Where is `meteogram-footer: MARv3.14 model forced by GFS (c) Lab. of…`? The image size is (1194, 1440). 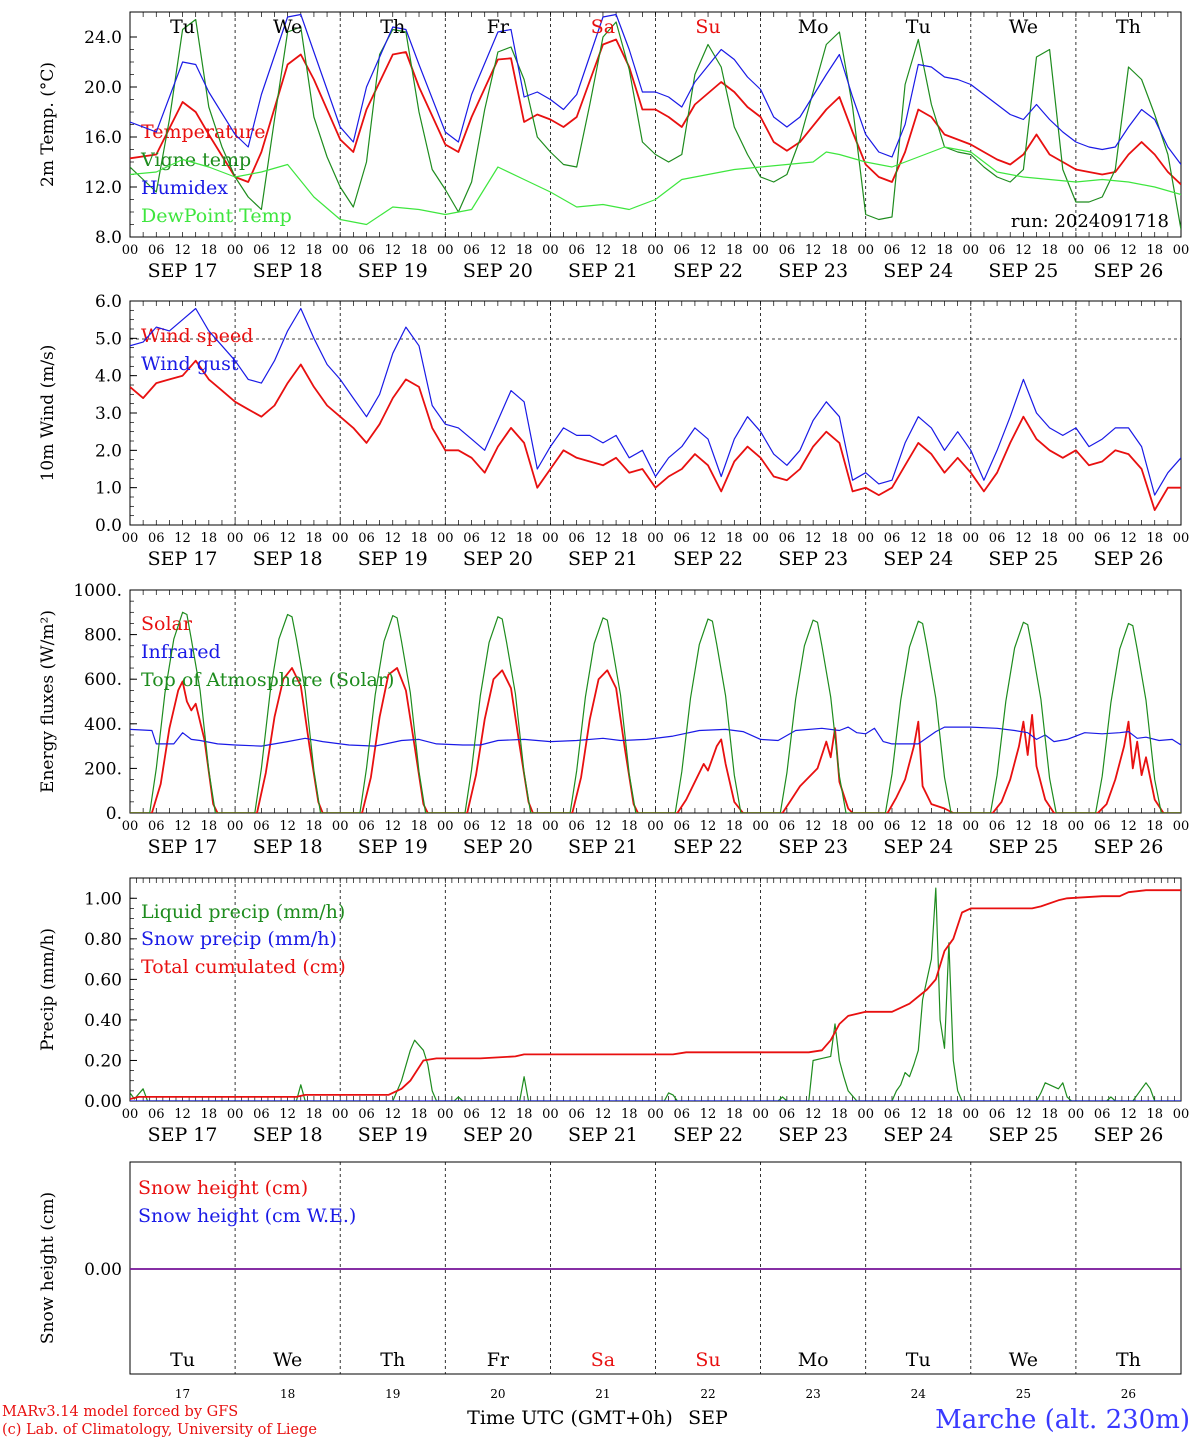
meteogram-footer: MARv3.14 model forced by GFS (c) Lab. of… is located at coordinates (596, 1421).